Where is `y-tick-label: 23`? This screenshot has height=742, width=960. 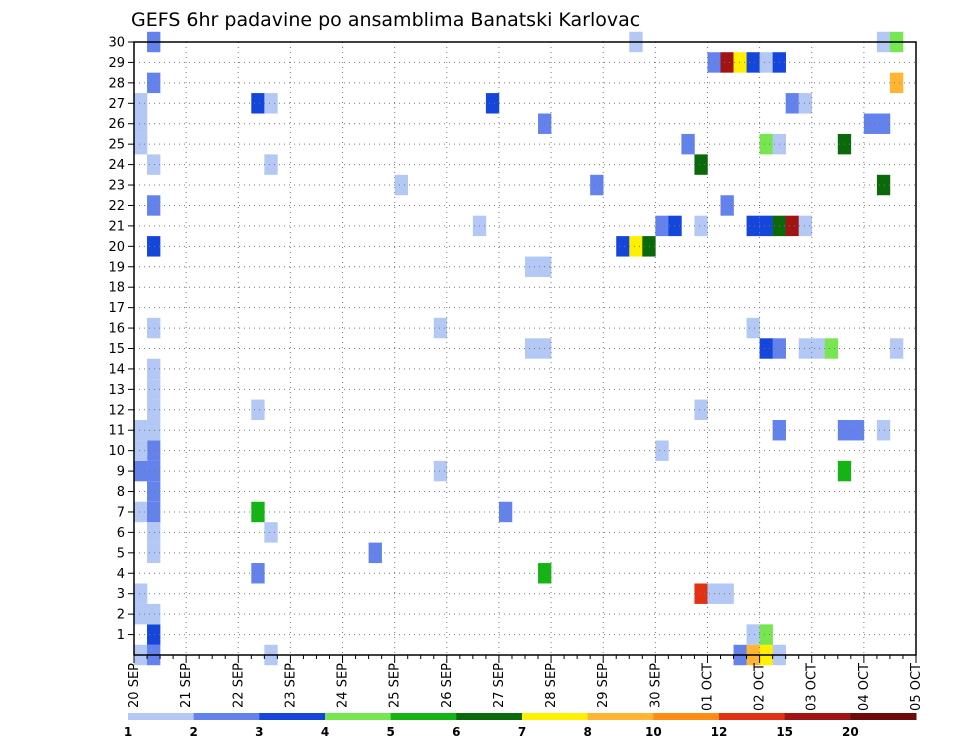
y-tick-label: 23 is located at coordinates (116, 186).